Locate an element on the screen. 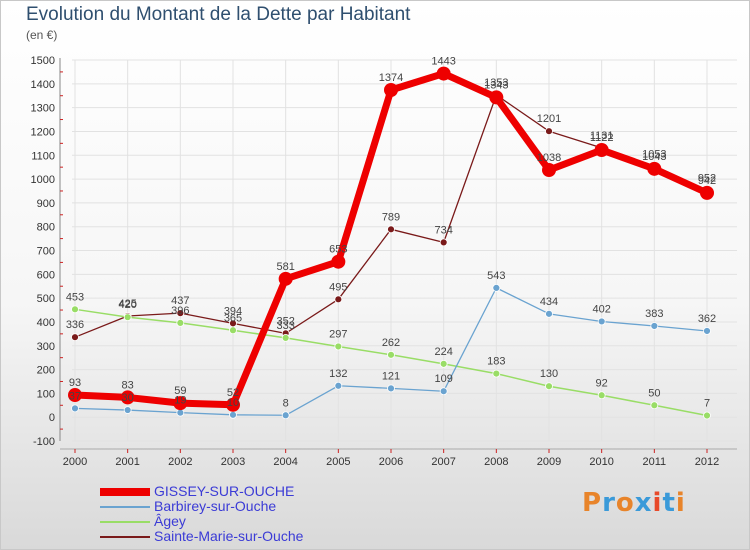  data-label: 394 is located at coordinates (233, 311).